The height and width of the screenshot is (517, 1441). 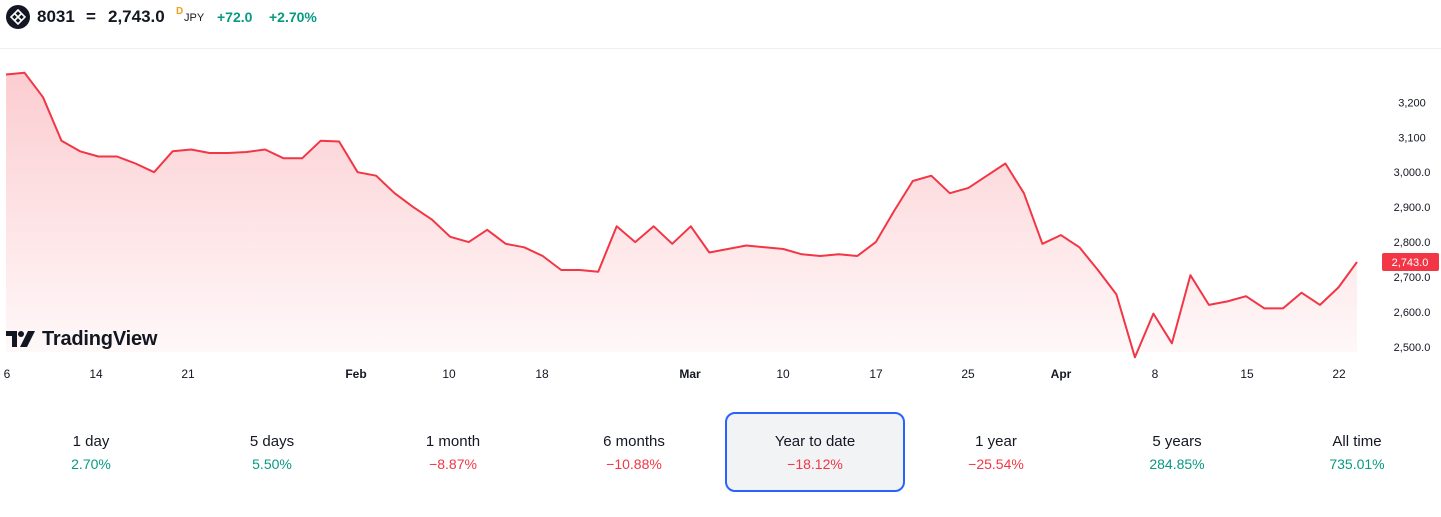 I want to click on x-tick-label: 14, so click(x=96, y=374).